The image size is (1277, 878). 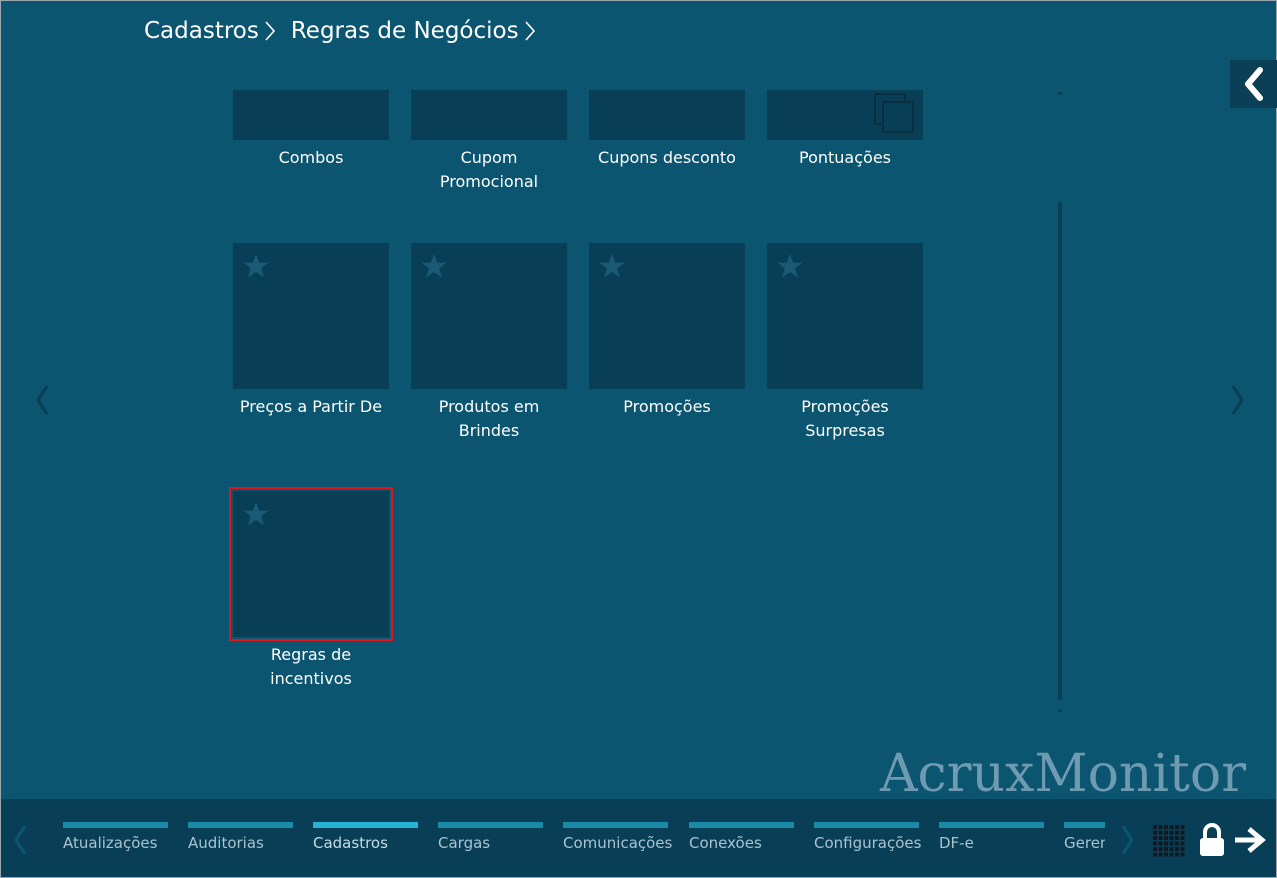 What do you see at coordinates (725, 843) in the screenshot?
I see `tab-label: Conexões` at bounding box center [725, 843].